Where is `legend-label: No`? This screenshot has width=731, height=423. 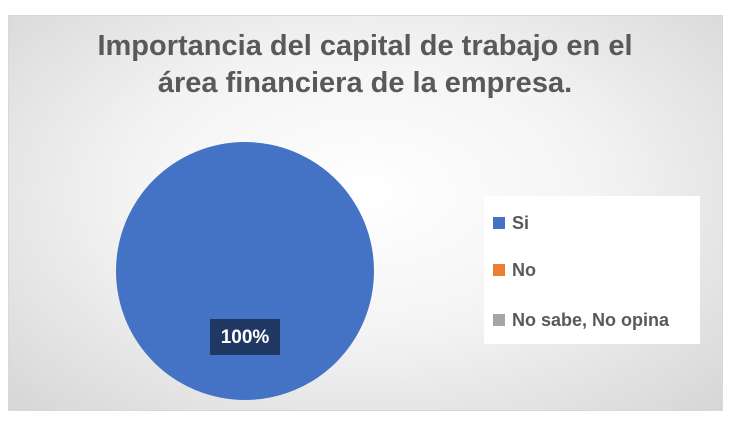 legend-label: No is located at coordinates (524, 270).